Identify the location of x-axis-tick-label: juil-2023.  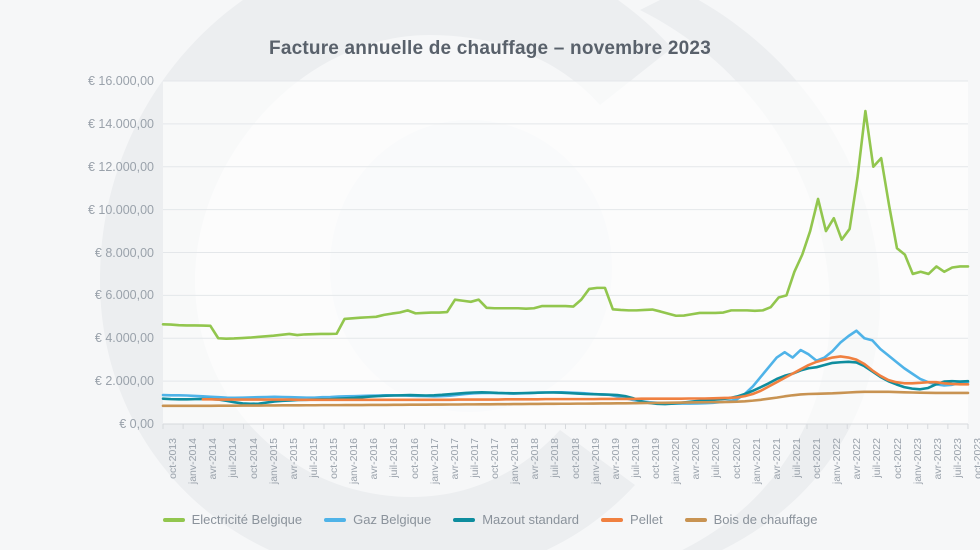
(957, 458).